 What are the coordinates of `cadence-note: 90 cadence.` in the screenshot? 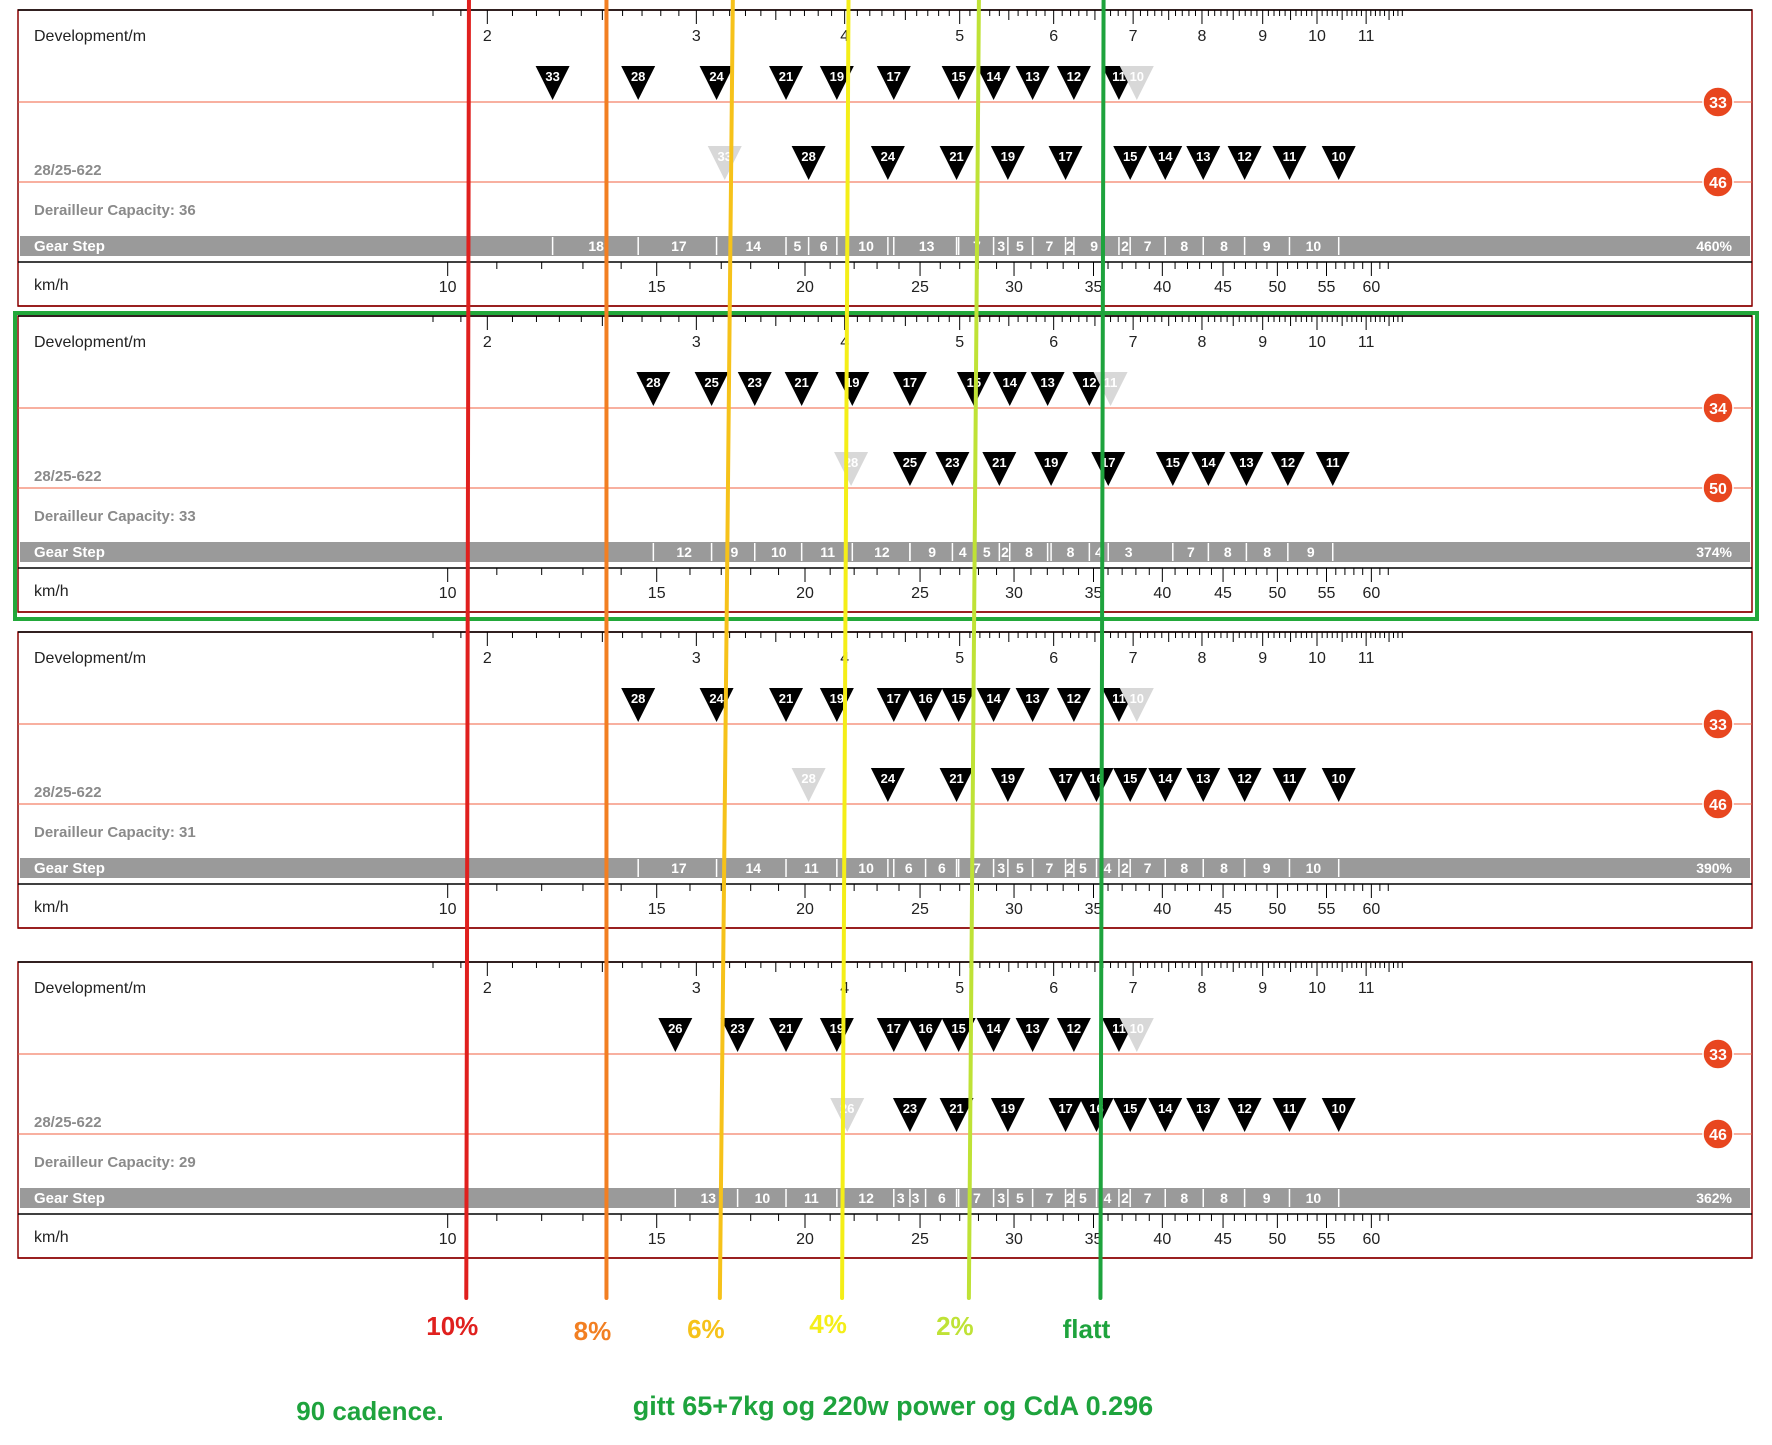 It's located at (369, 1411).